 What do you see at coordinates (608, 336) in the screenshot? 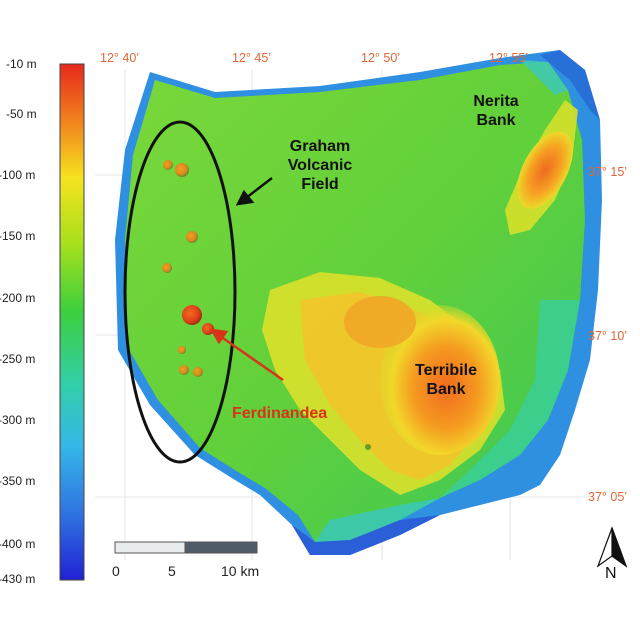
I see `latitude-label: 37° 10’` at bounding box center [608, 336].